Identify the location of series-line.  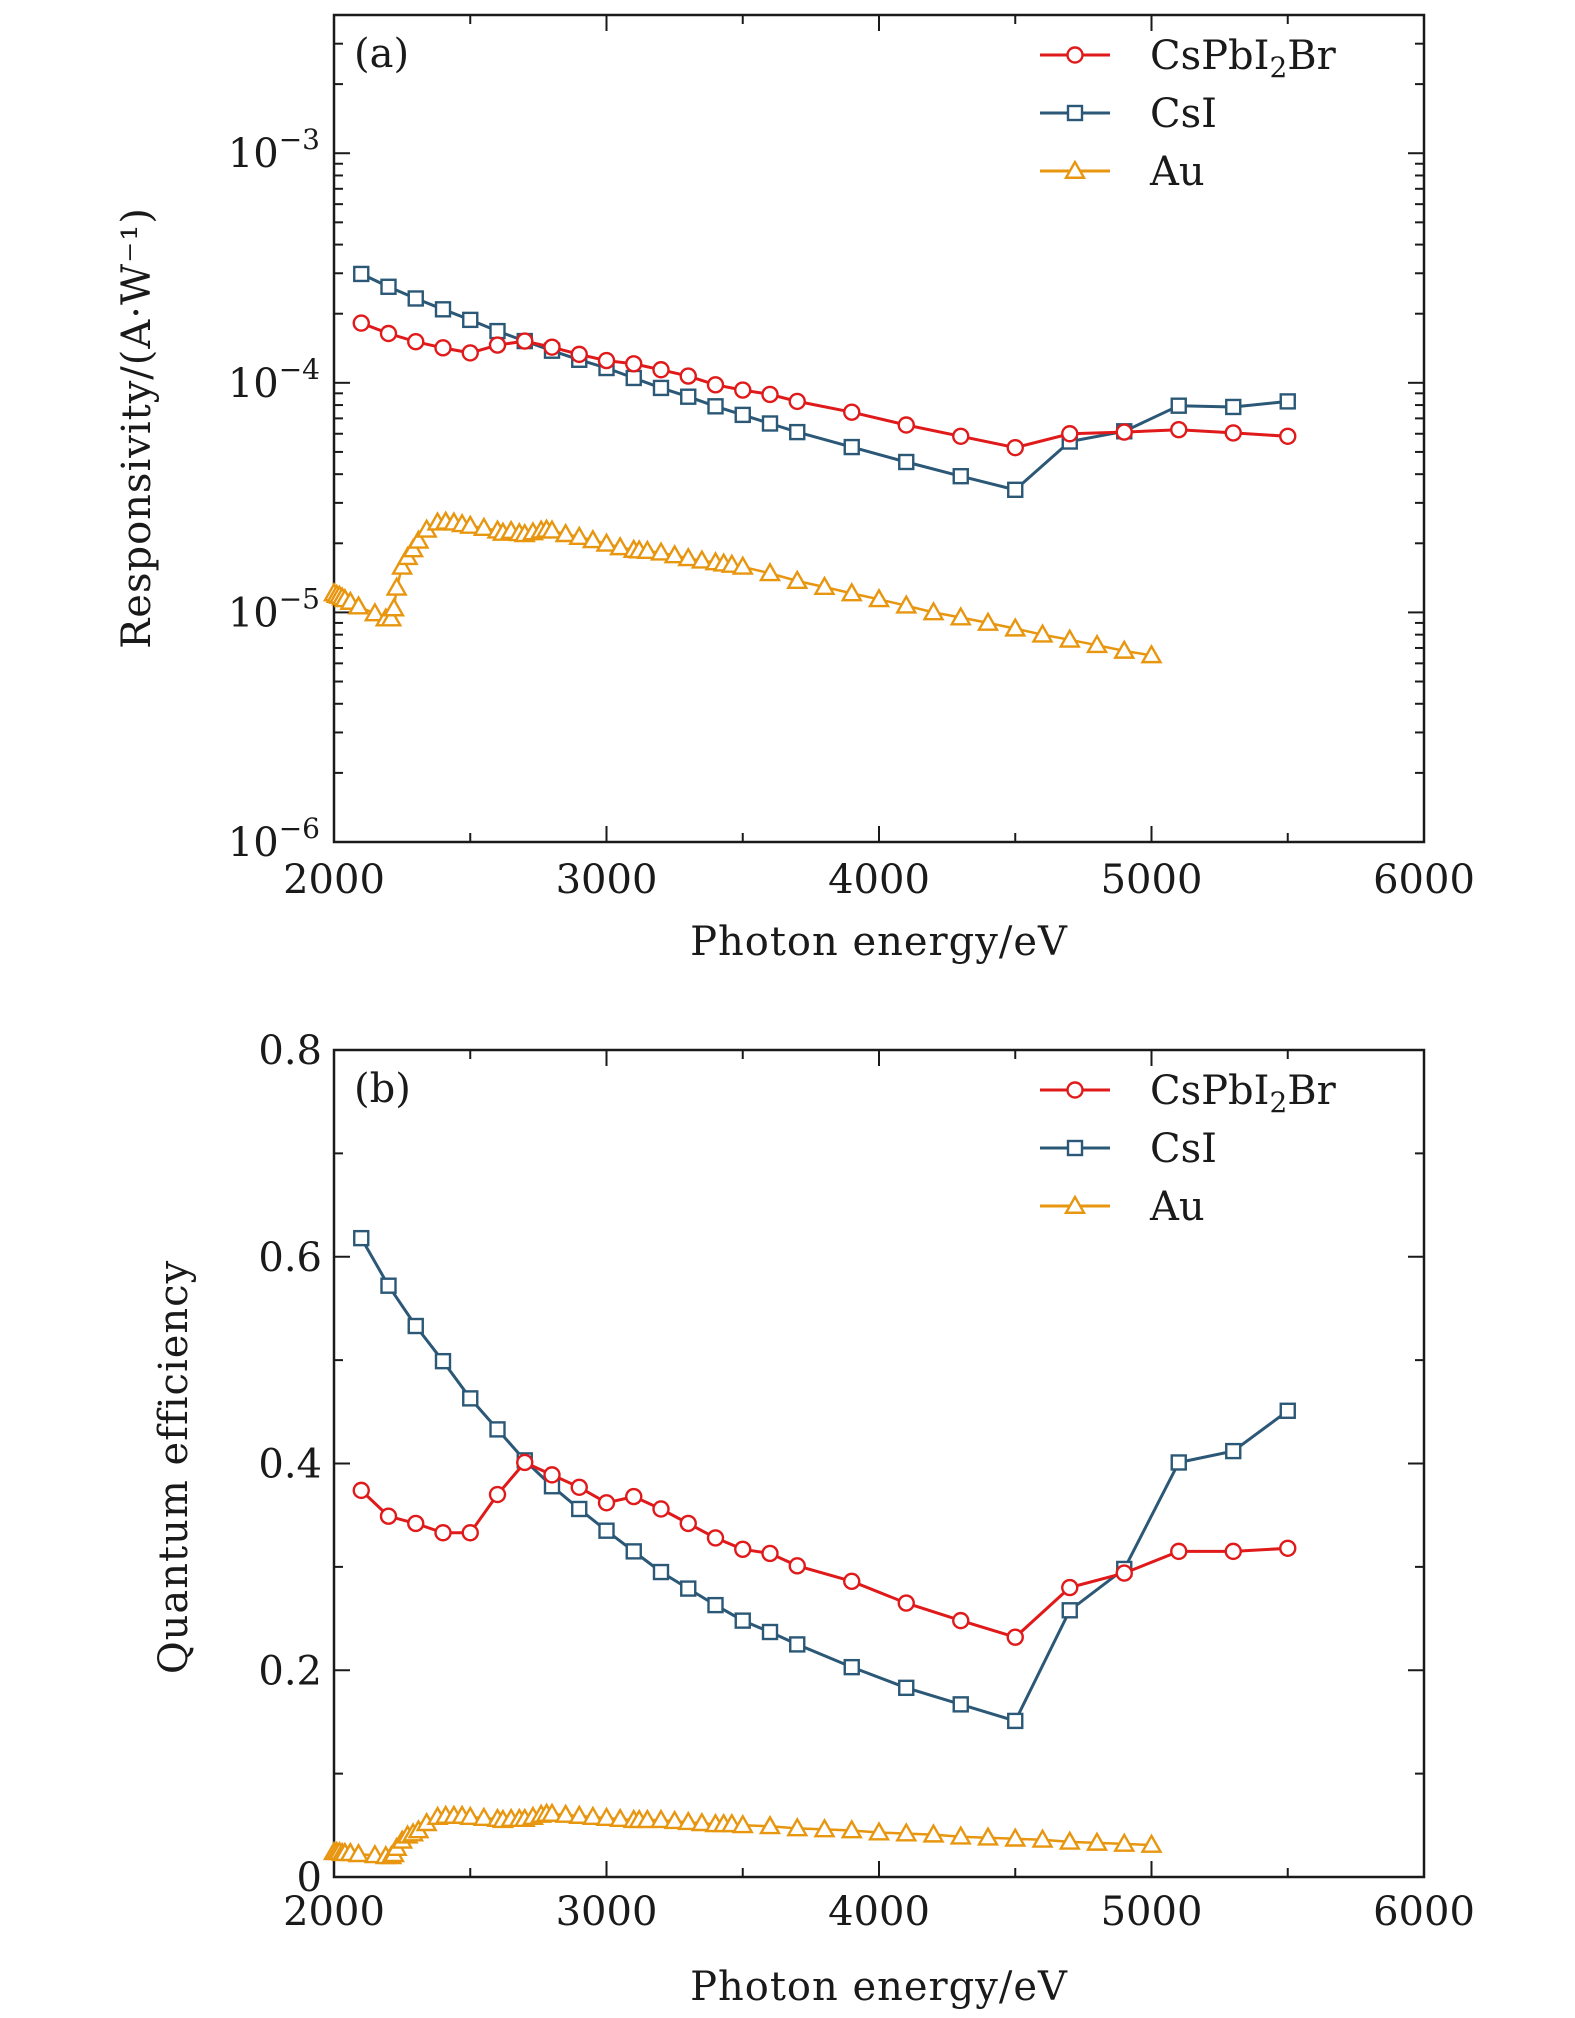
(824, 382).